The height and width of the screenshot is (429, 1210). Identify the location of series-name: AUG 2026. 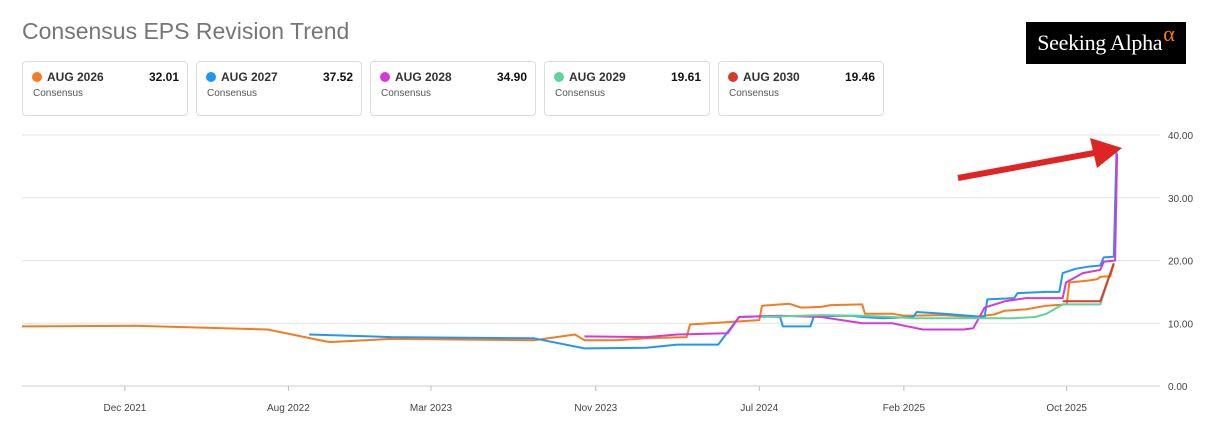
(75, 77).